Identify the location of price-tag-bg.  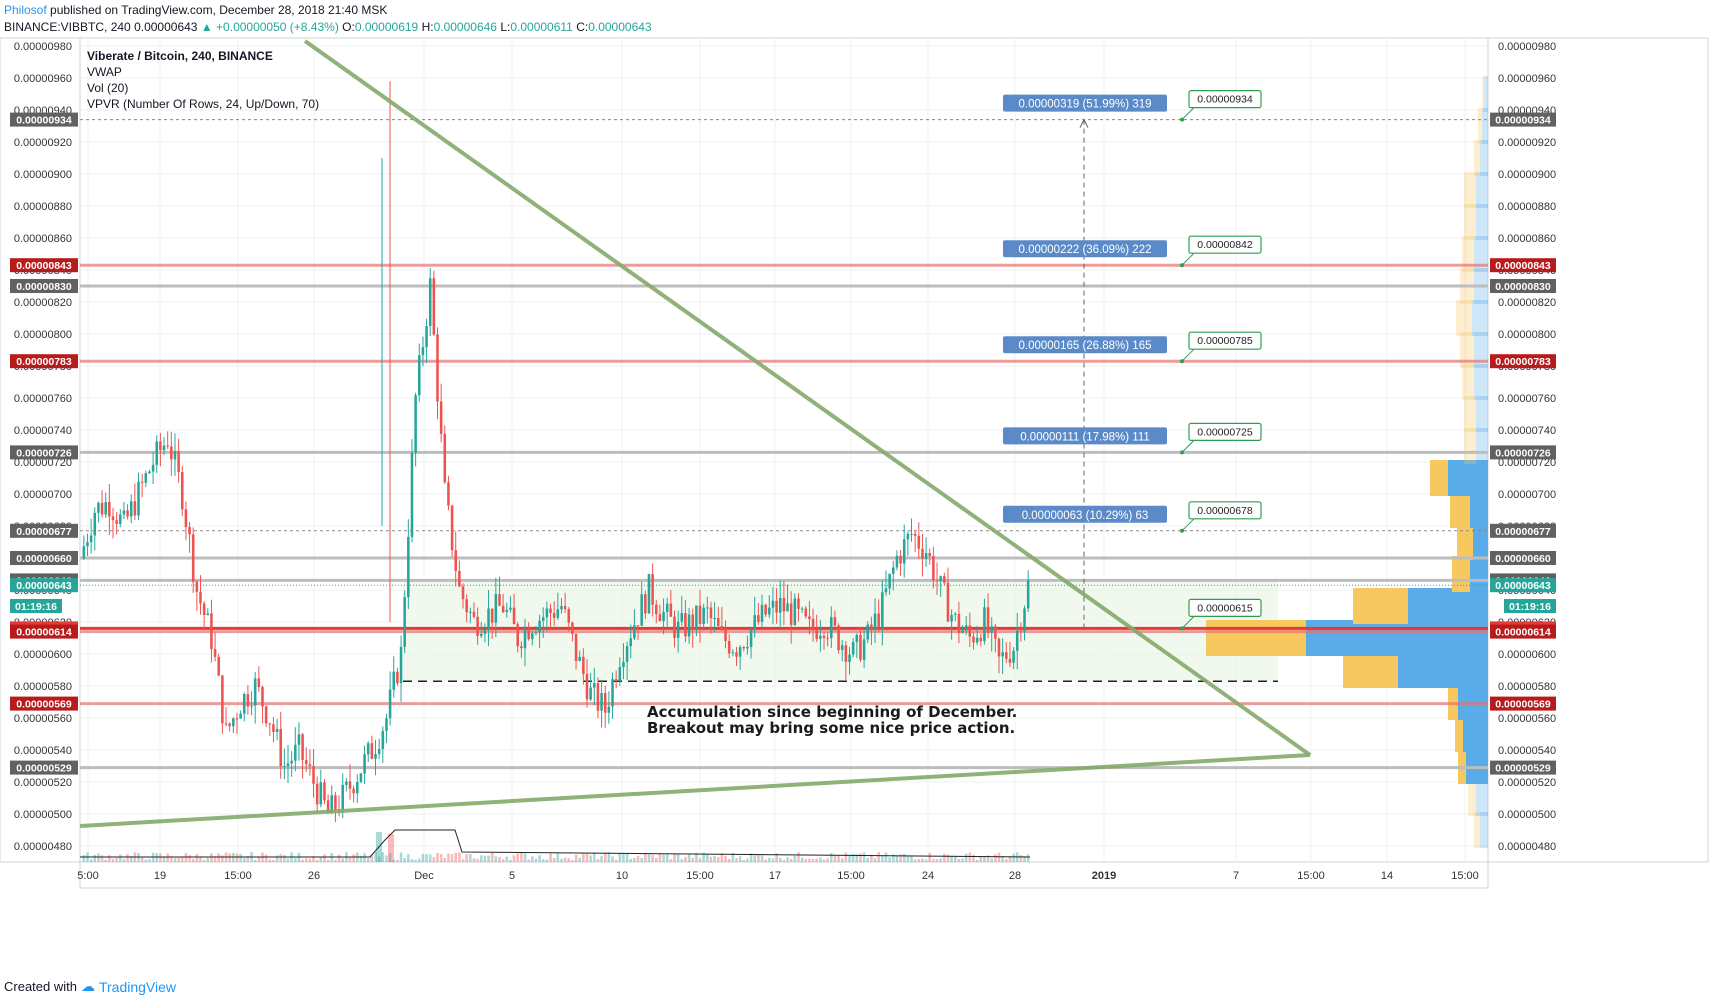
(1225, 340).